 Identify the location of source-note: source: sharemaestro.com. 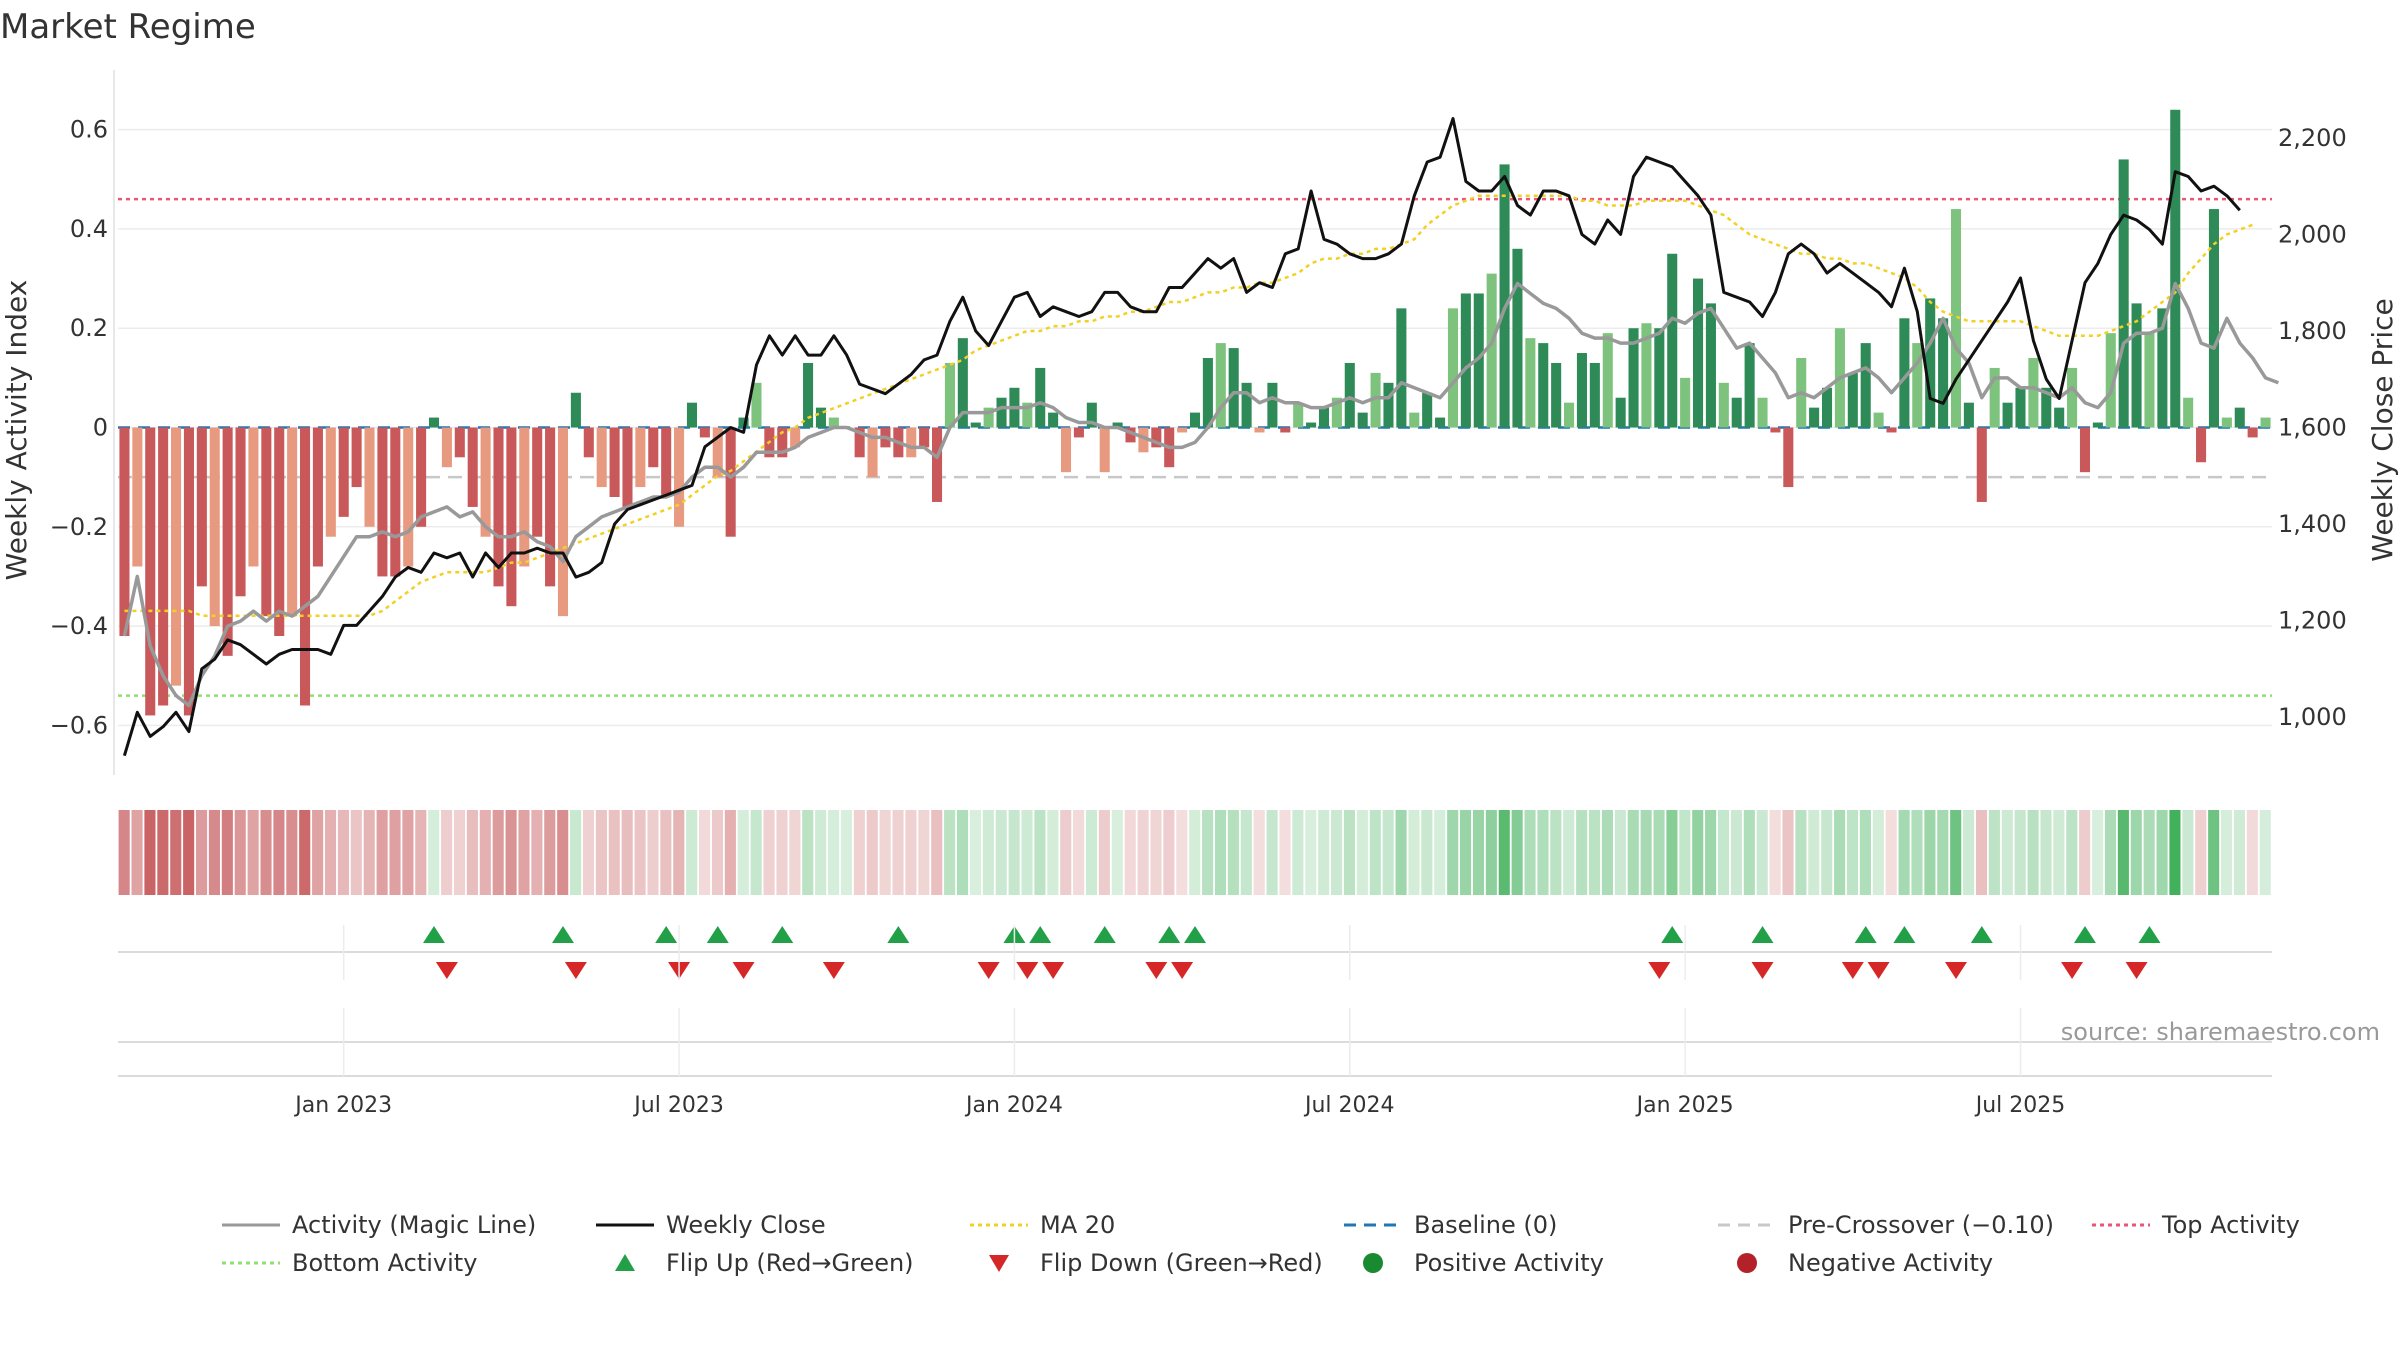
(2220, 1032).